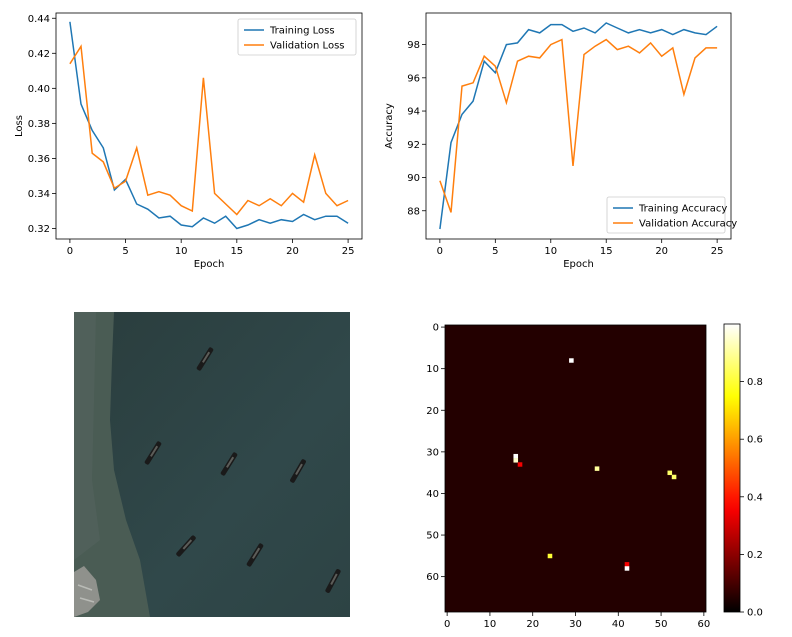 Image resolution: width=792 pixels, height=637 pixels. What do you see at coordinates (688, 224) in the screenshot?
I see `accuracy-legend-label-1: Validation Accuracy` at bounding box center [688, 224].